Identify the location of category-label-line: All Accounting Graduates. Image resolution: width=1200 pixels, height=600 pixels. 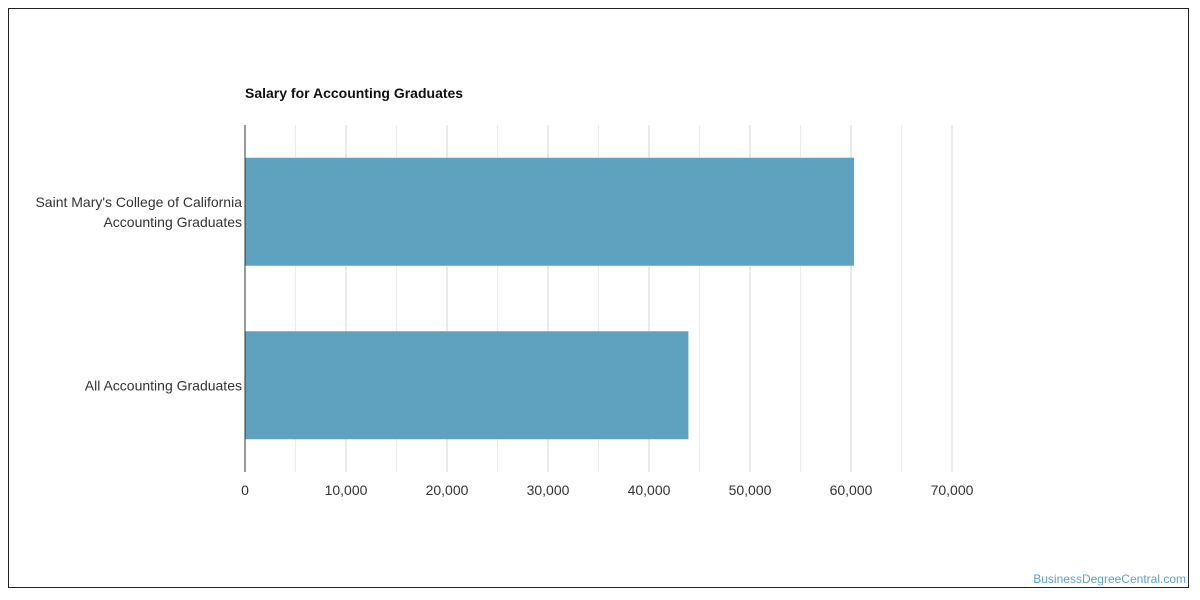
(163, 385).